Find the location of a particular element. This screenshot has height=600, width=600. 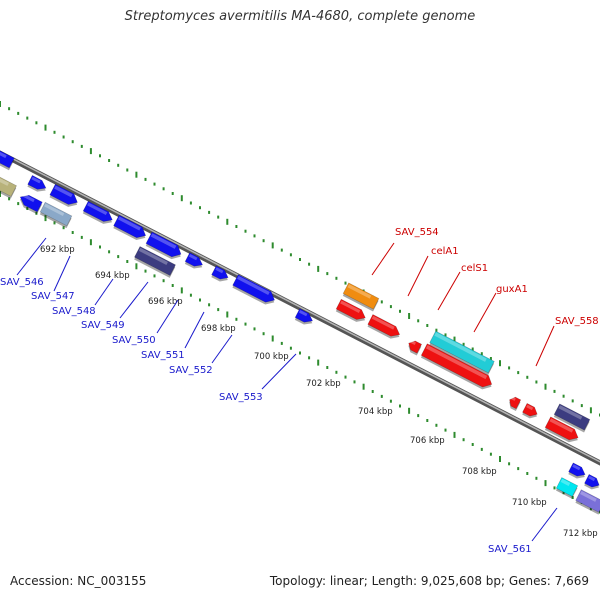

gene-label-sav-558: SAV_558 is located at coordinates (577, 321).